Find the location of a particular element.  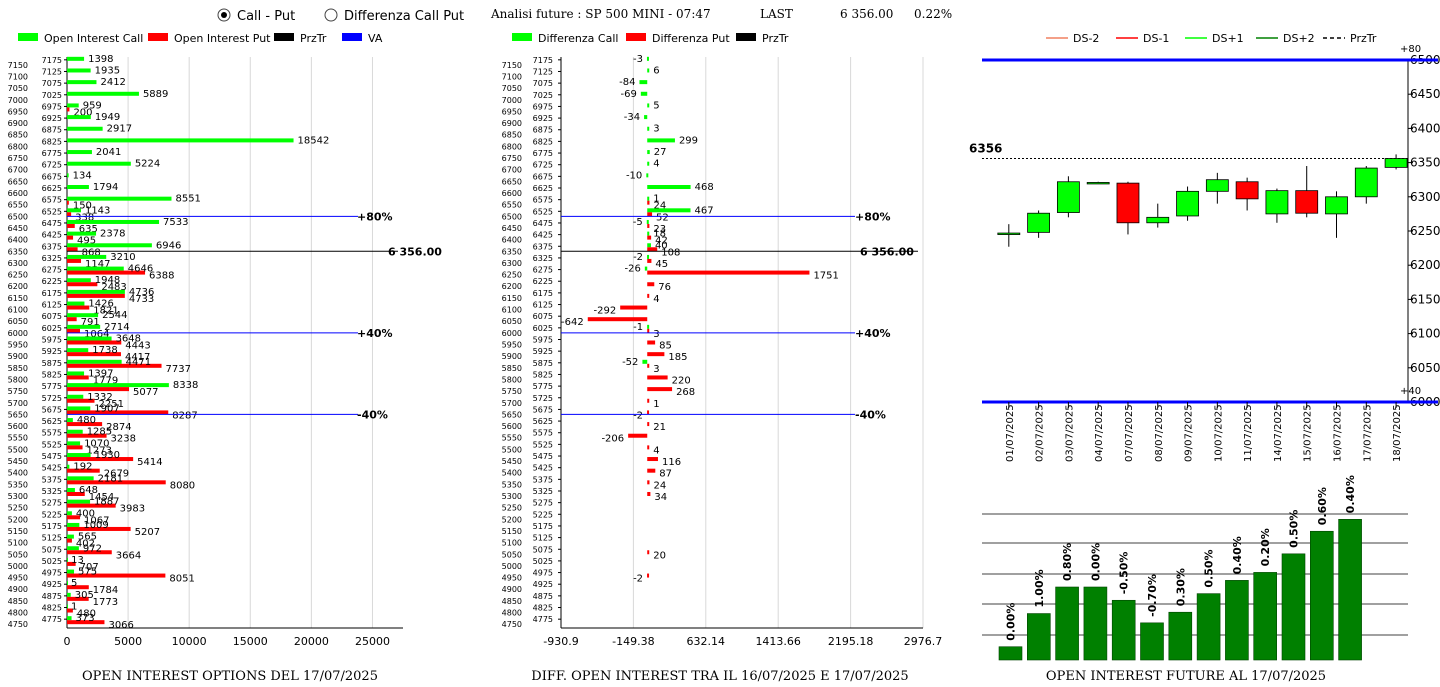

date-label: 14/07/2025 is located at coordinates (1278, 433).